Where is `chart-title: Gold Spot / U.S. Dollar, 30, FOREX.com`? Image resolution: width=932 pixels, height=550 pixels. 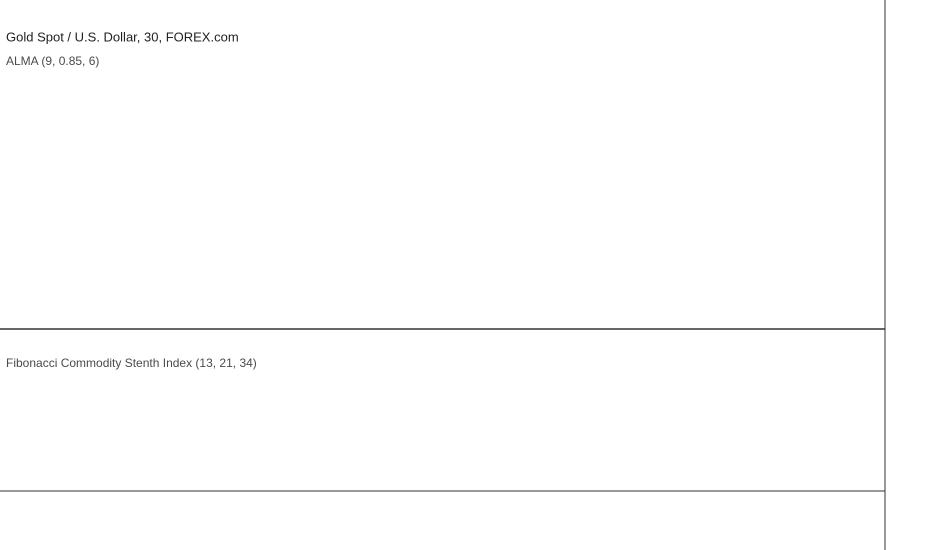 chart-title: Gold Spot / U.S. Dollar, 30, FOREX.com is located at coordinates (122, 36).